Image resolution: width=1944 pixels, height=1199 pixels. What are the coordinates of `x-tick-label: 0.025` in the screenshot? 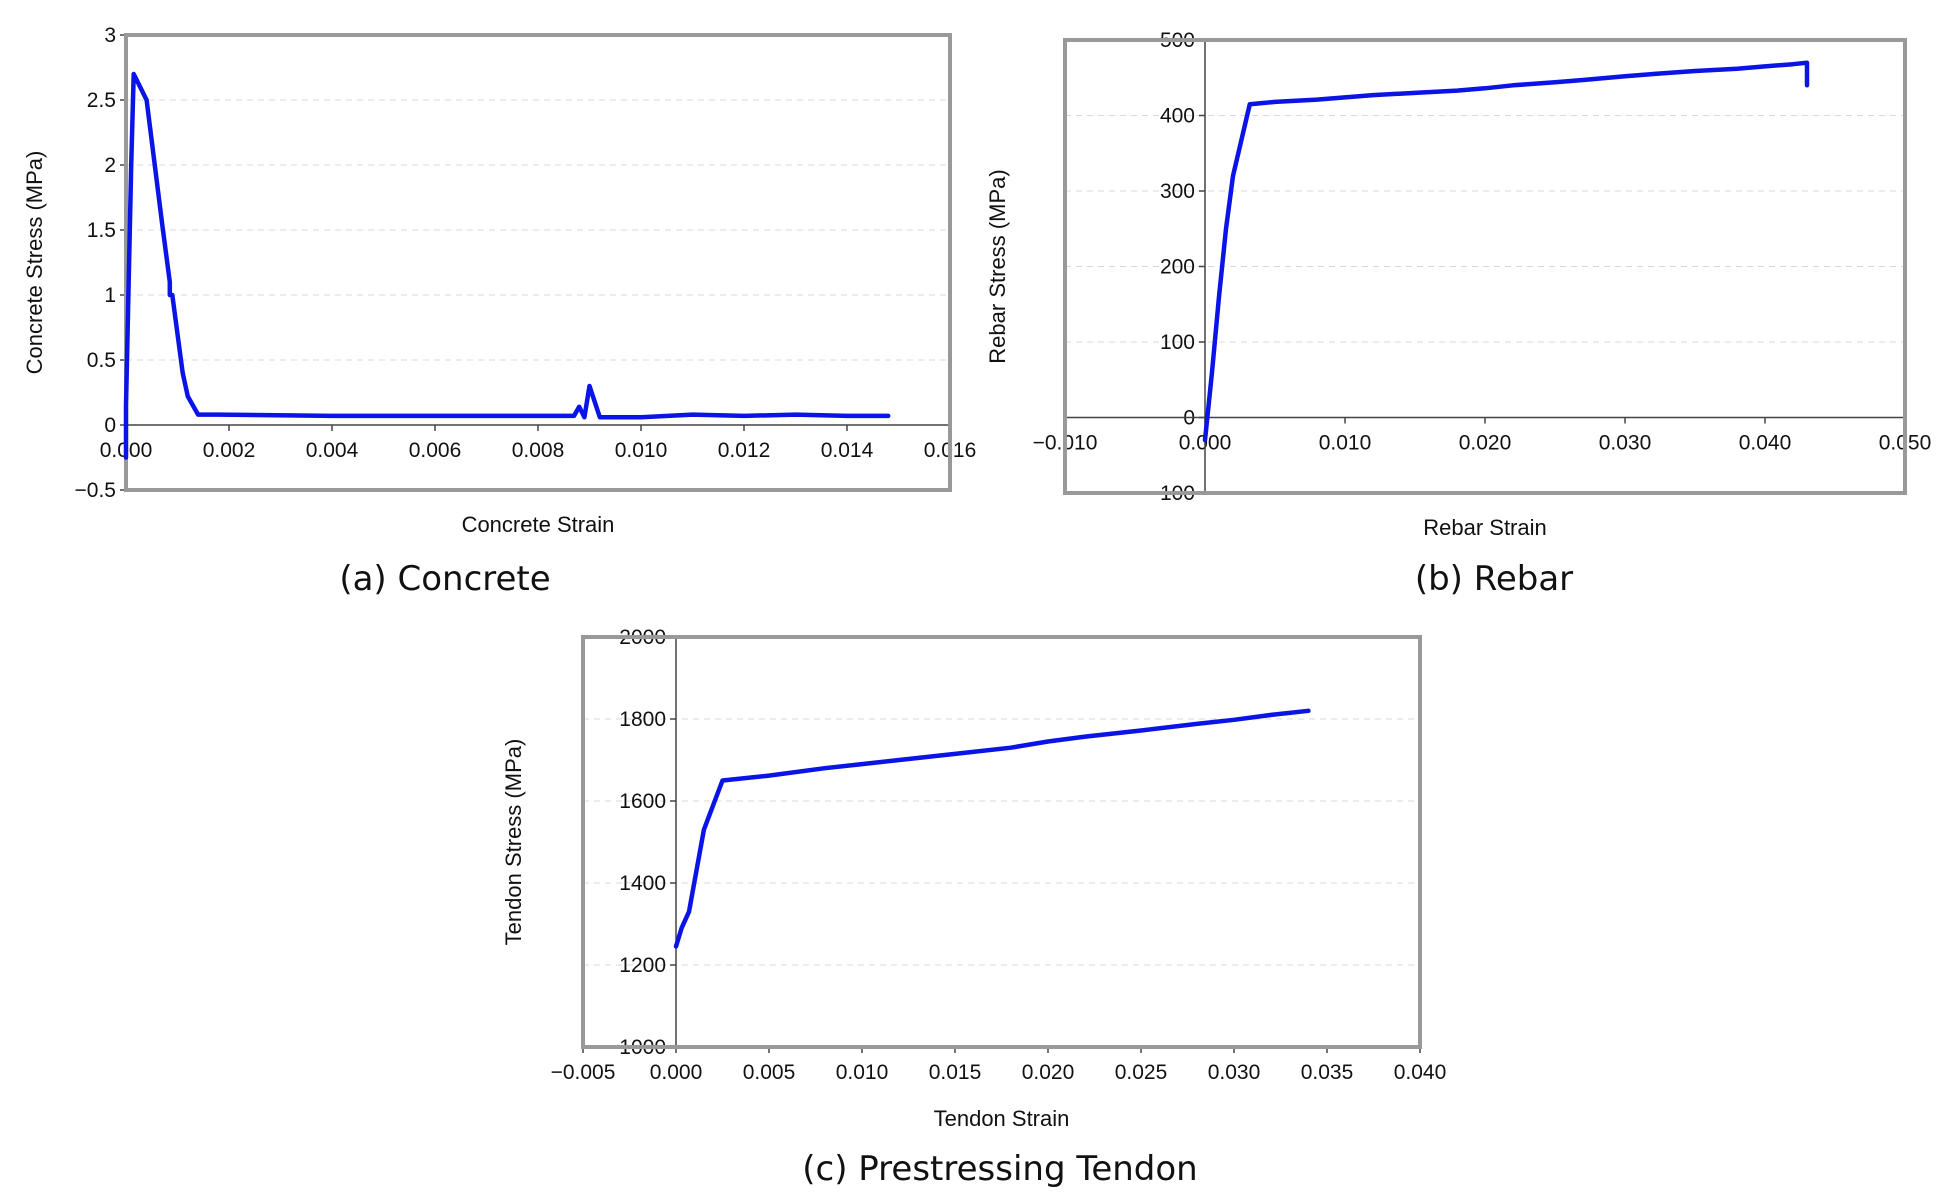 It's located at (1141, 1072).